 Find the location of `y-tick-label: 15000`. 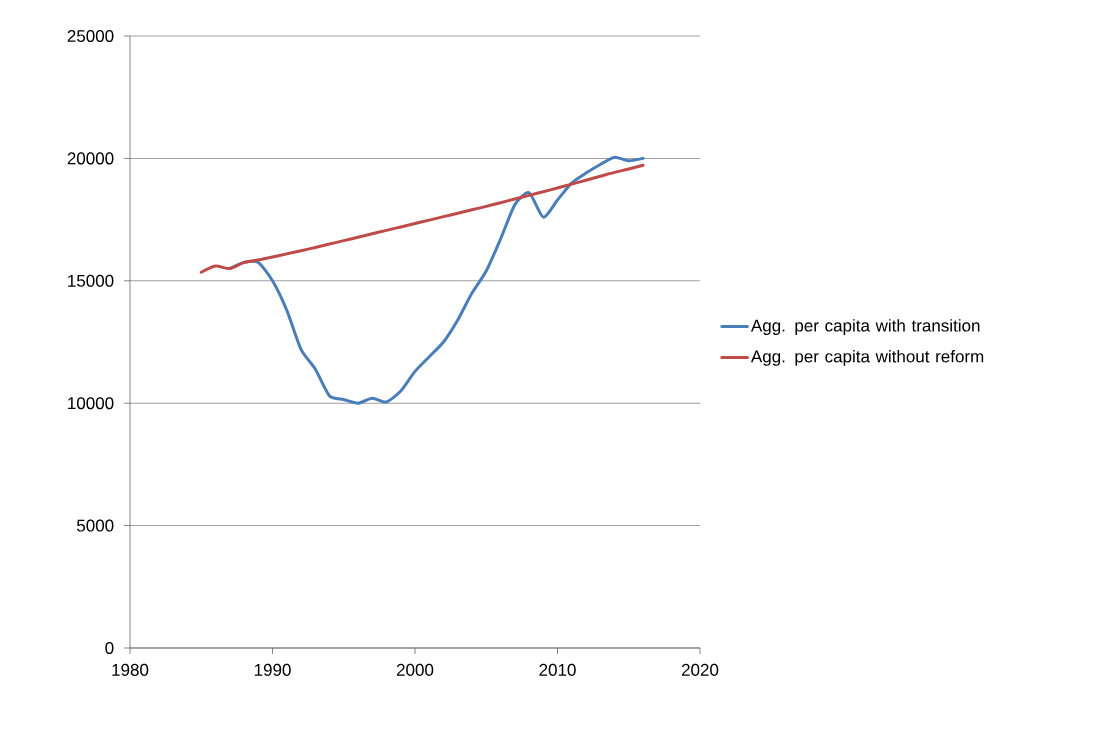

y-tick-label: 15000 is located at coordinates (91, 280).